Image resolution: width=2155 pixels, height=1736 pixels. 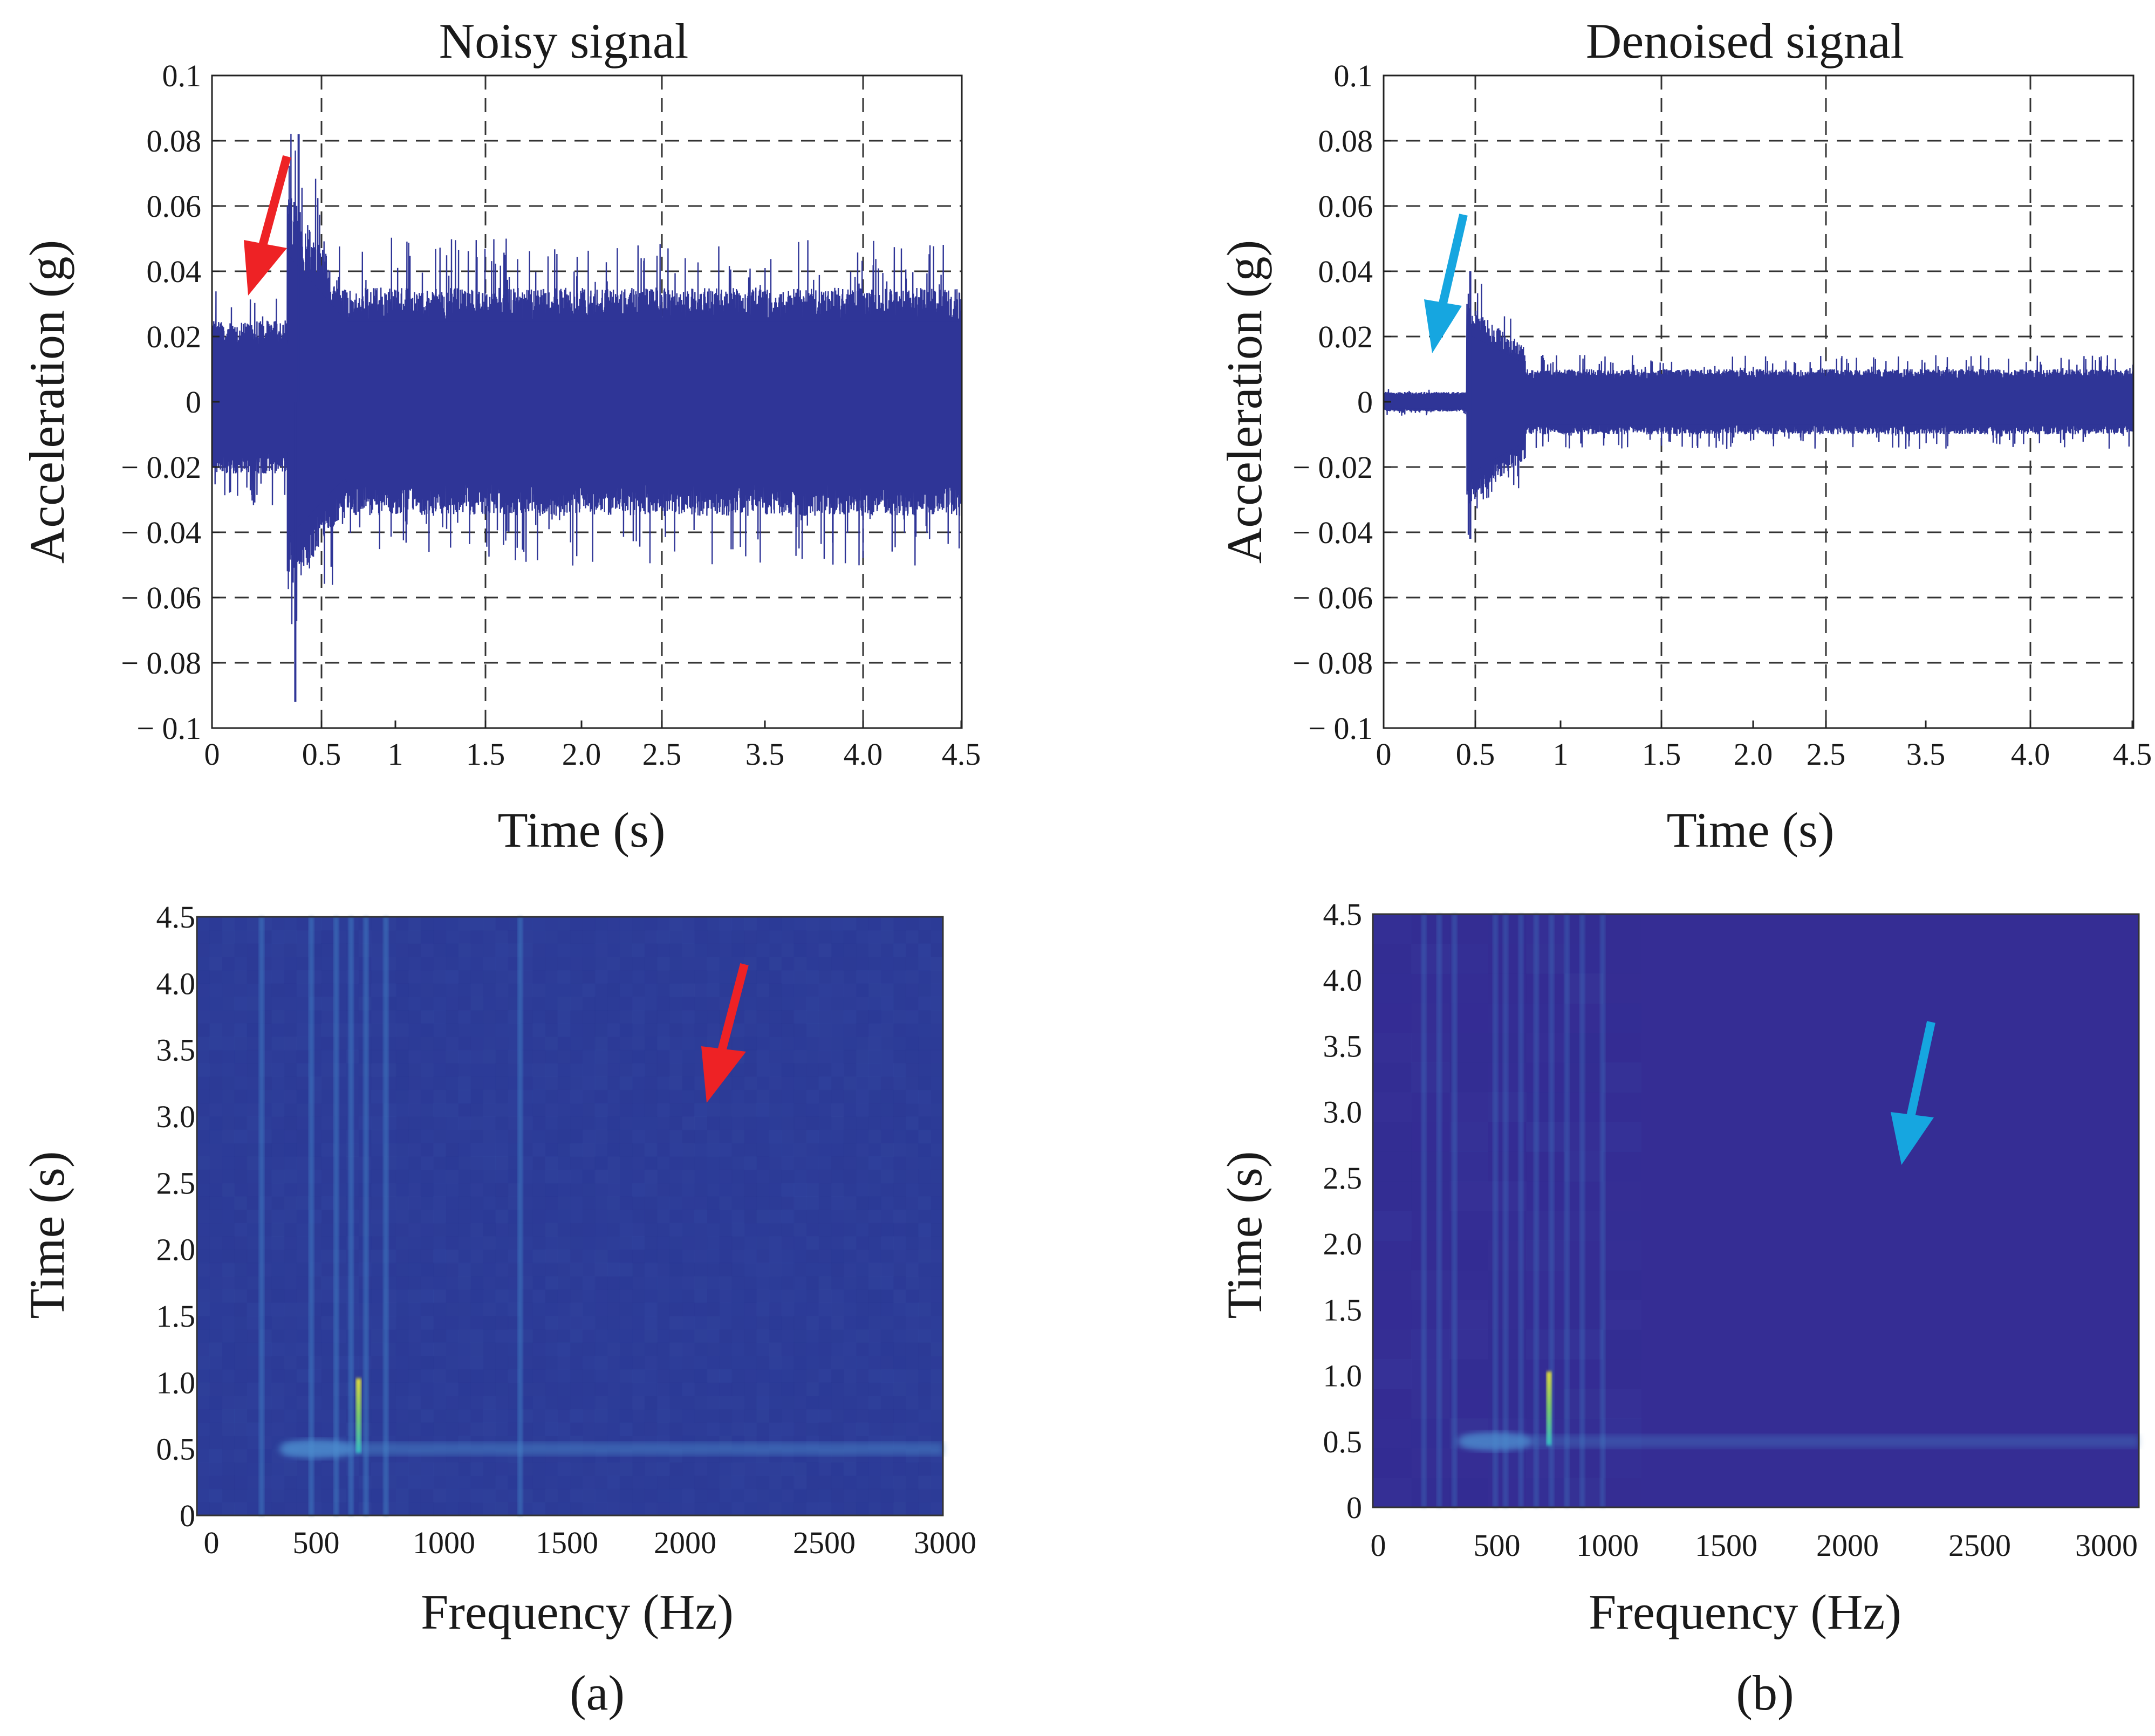 What do you see at coordinates (1608, 1545) in the screenshot?
I see `x-tick-label: 1000` at bounding box center [1608, 1545].